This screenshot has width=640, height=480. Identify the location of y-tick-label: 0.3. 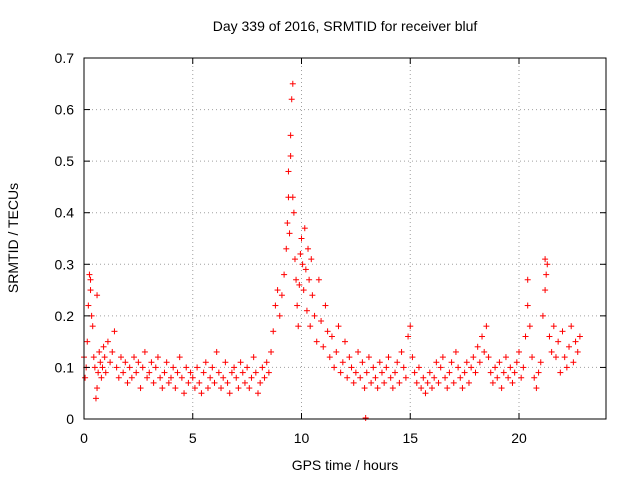
(65, 264).